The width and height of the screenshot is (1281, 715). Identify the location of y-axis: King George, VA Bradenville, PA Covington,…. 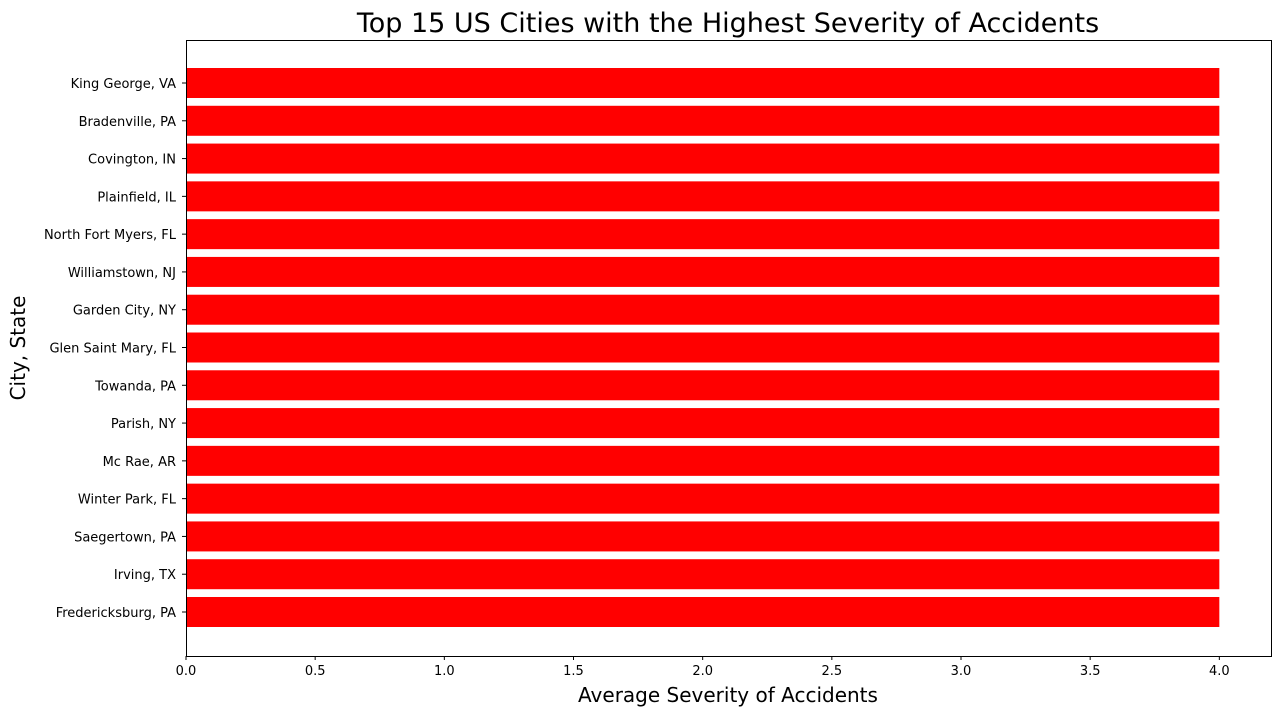
(115, 349).